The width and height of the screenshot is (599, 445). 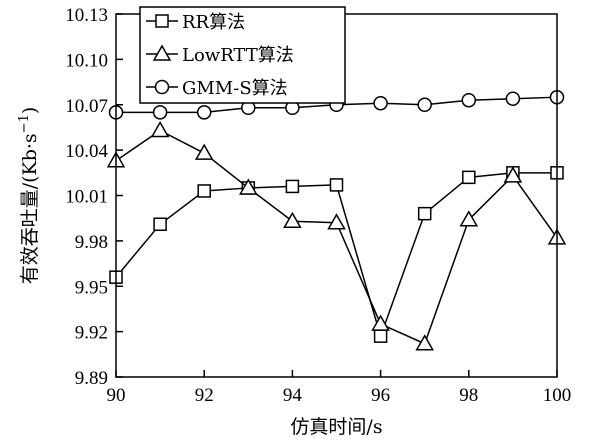 I want to click on y-axis-title-close: ), so click(x=30, y=110).